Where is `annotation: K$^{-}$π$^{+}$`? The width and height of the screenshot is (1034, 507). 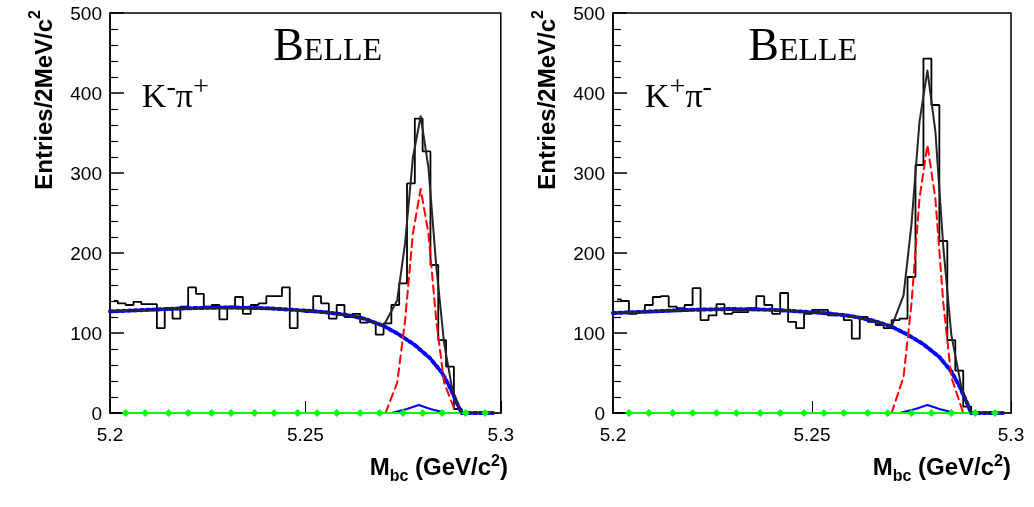
annotation: K$^{-}$π$^{+}$ is located at coordinates (175, 92).